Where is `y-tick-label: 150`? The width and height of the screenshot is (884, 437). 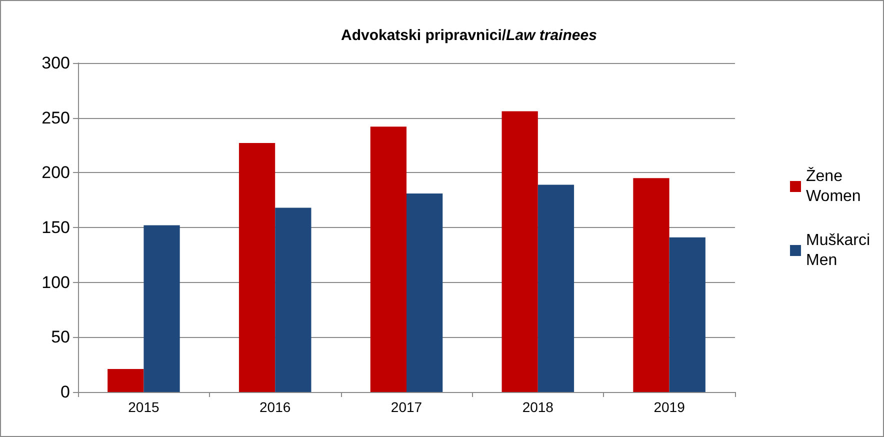 y-tick-label: 150 is located at coordinates (56, 227).